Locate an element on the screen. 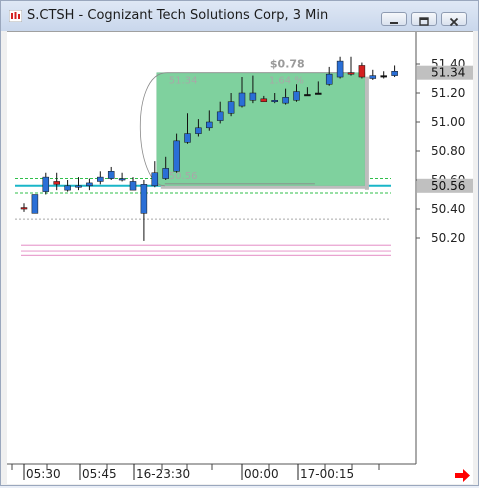  minimize-button is located at coordinates (394, 19).